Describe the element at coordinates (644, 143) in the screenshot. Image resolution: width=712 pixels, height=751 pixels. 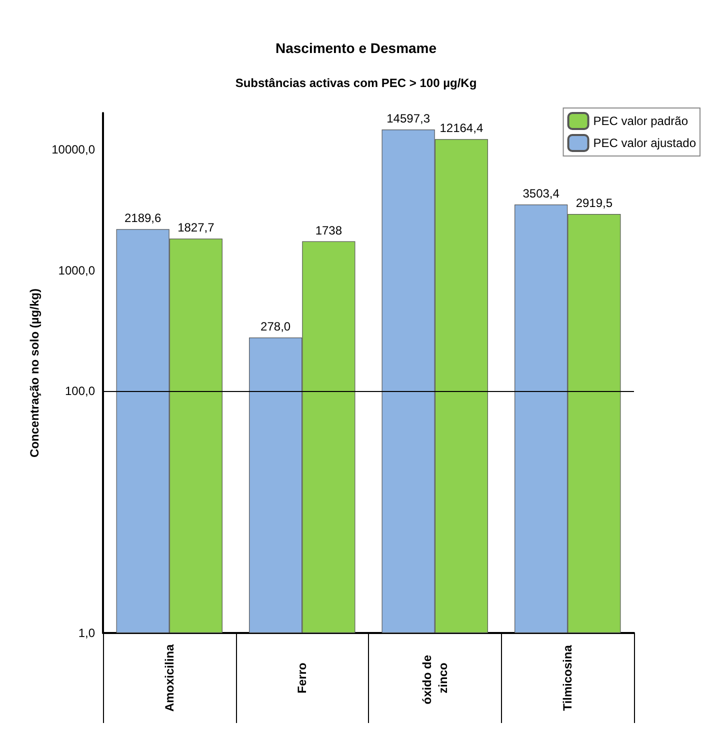
I see `legend-label: PEC valor ajustado` at that location.